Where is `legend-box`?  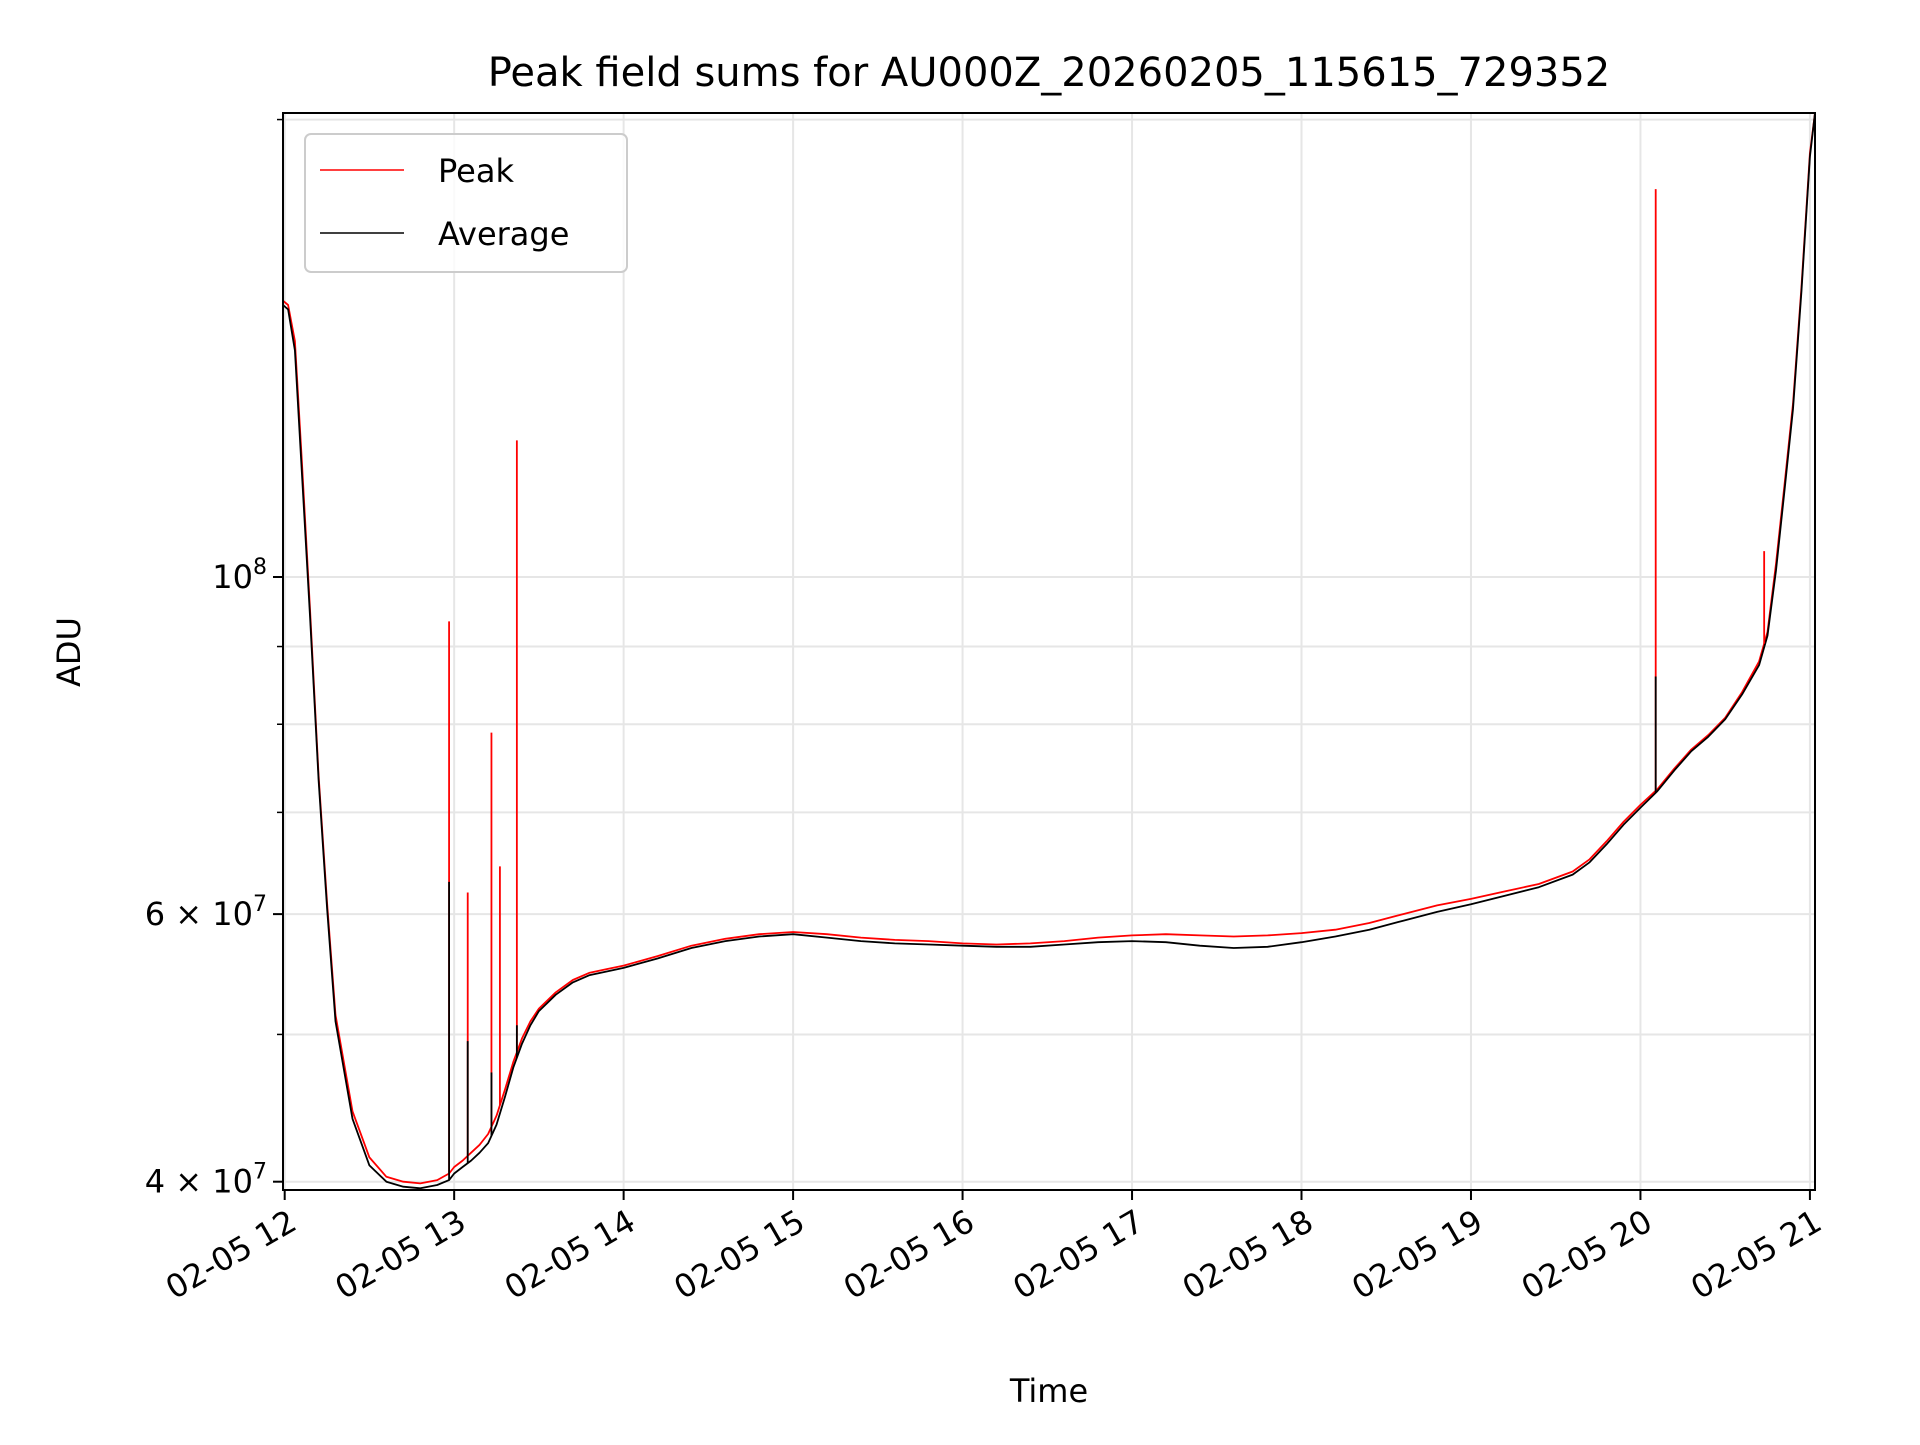
legend-box is located at coordinates (466, 203).